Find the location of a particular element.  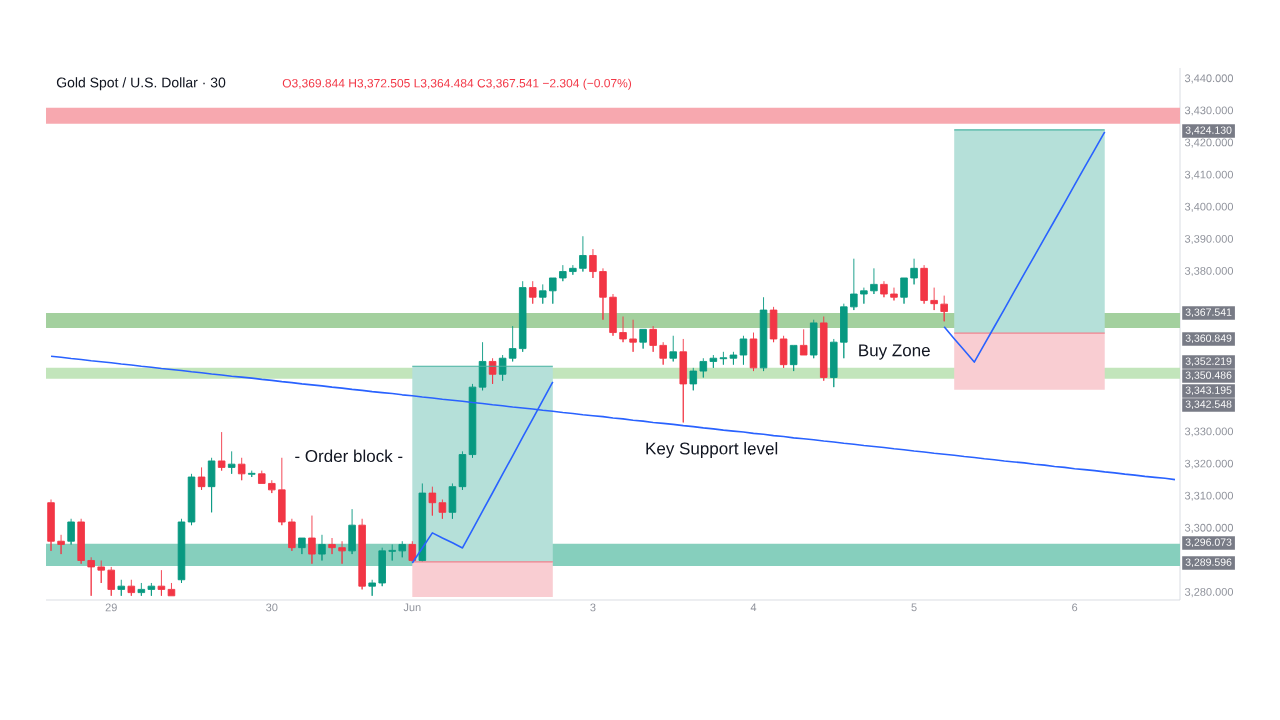

annotation: Key Support level is located at coordinates (712, 450).